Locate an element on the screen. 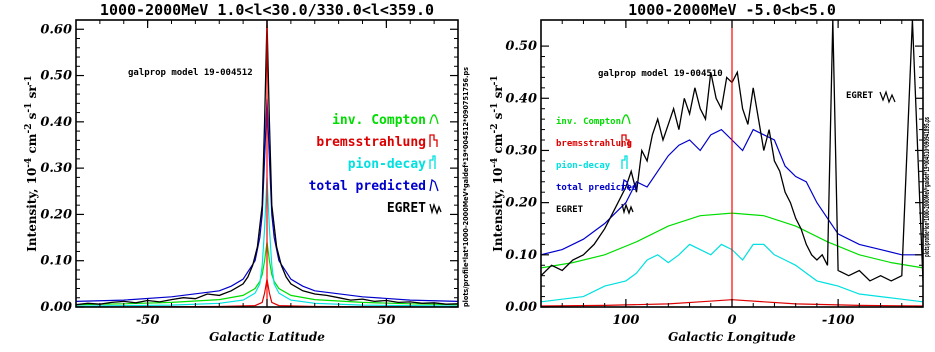 Image resolution: width=935 pixels, height=352 pixels. xtick-label-right-1: 0 is located at coordinates (731, 320).